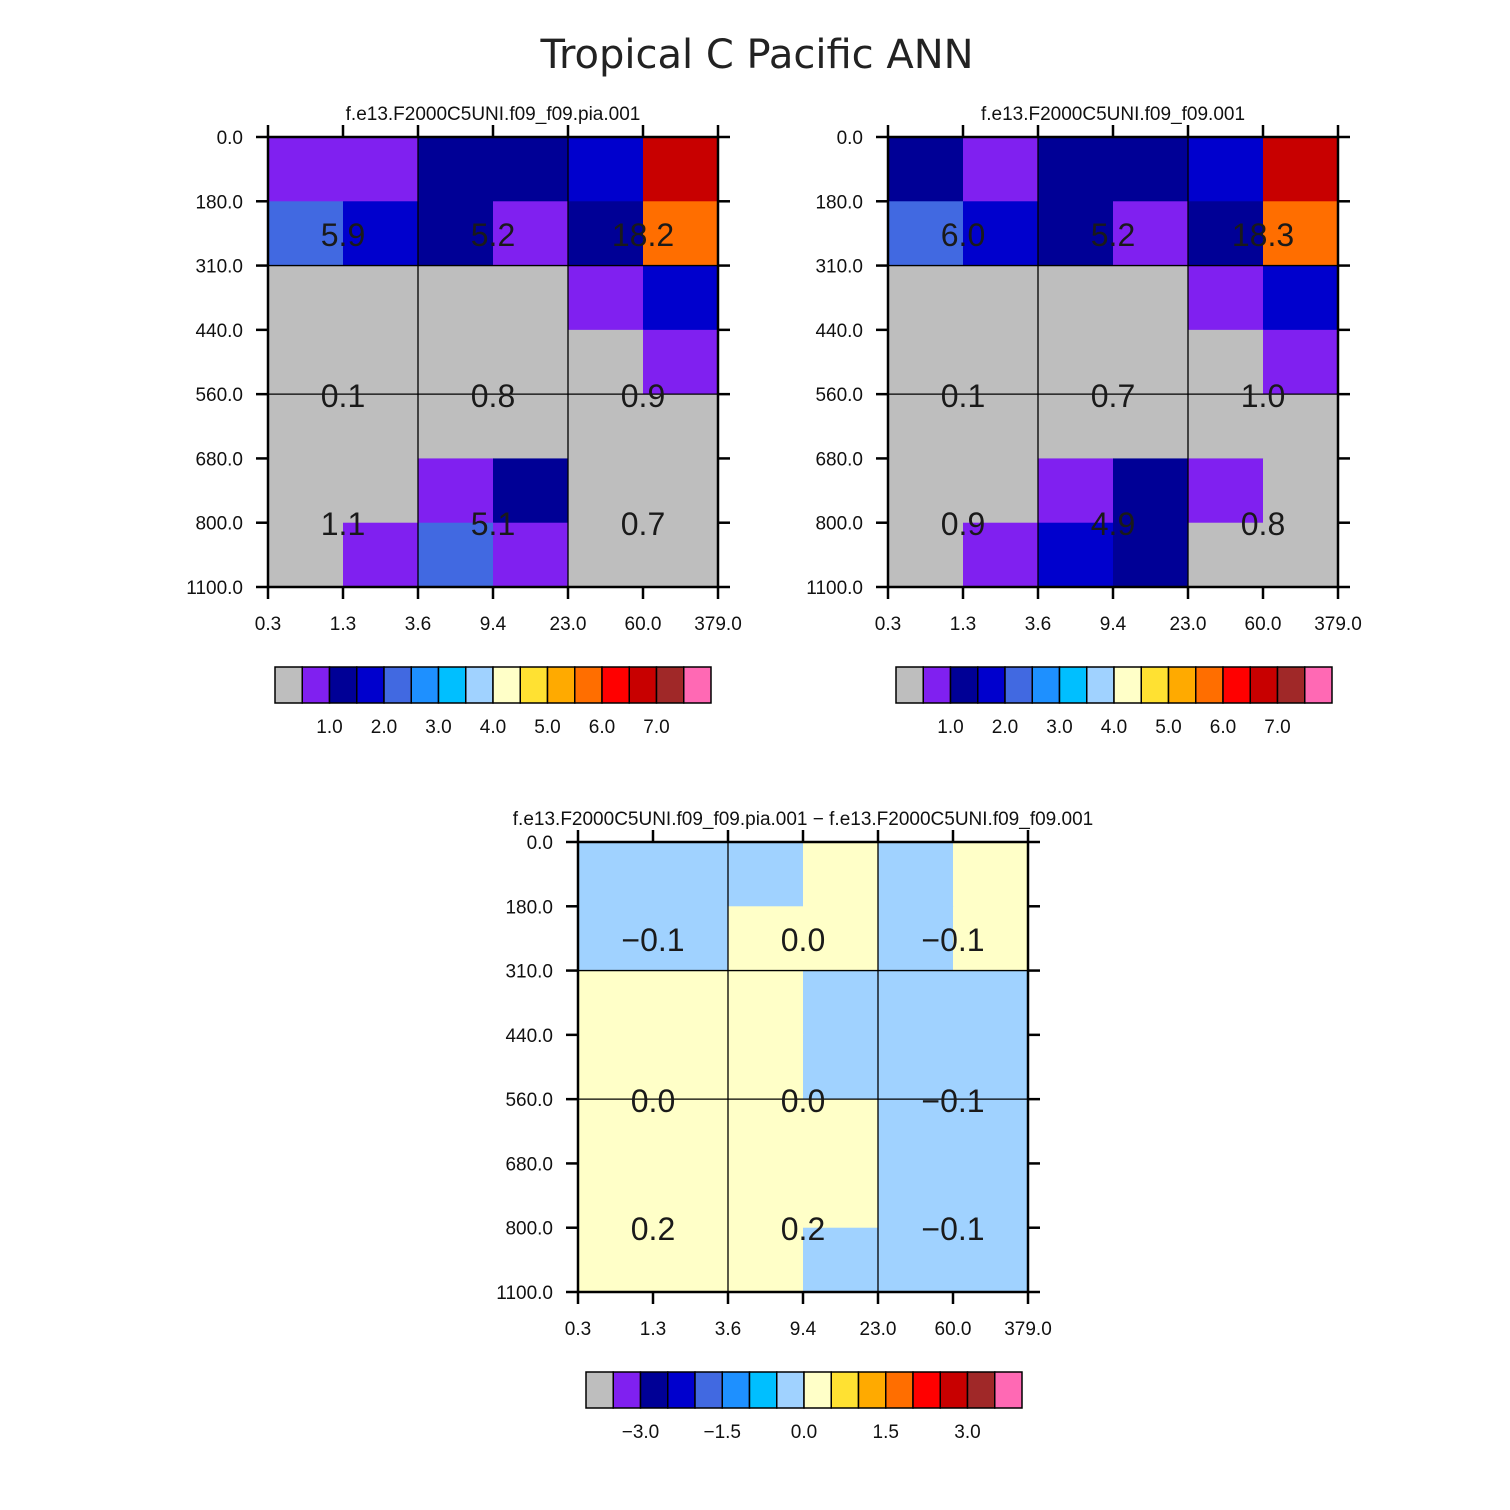  Describe the element at coordinates (1263, 524) in the screenshot. I see `block-value-label: 0.8` at that location.